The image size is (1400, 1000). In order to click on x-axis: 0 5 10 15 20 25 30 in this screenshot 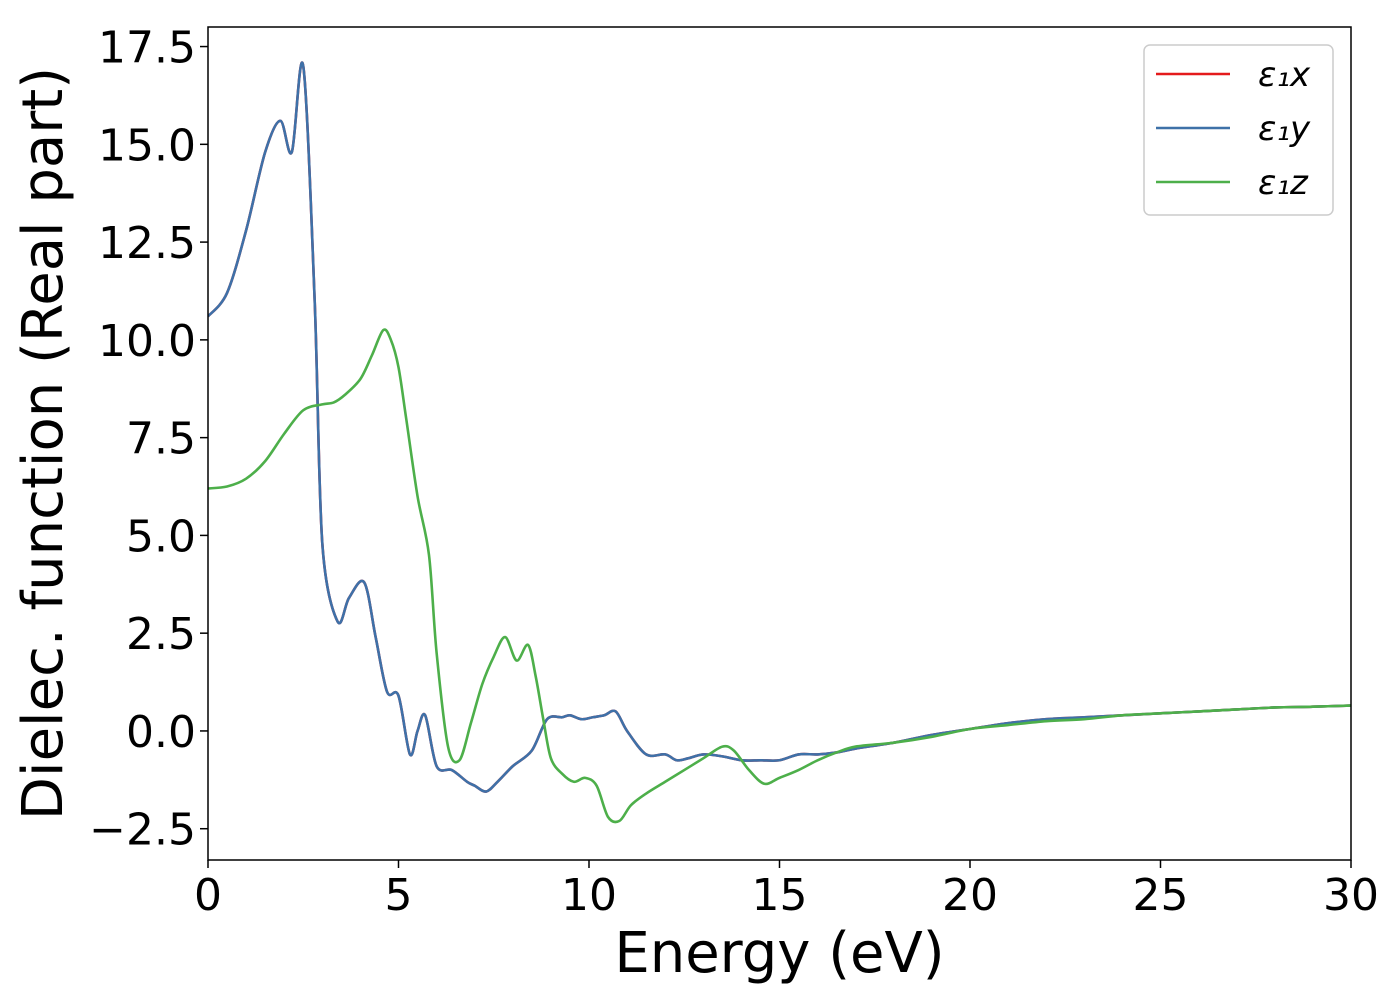, I will do `click(786, 890)`.